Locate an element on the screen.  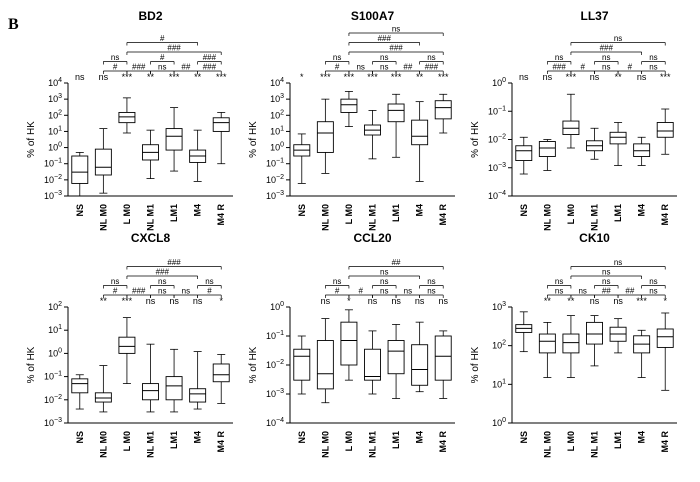
y-tick-label: 10⁻⁴ is located at coordinates (275, 422).